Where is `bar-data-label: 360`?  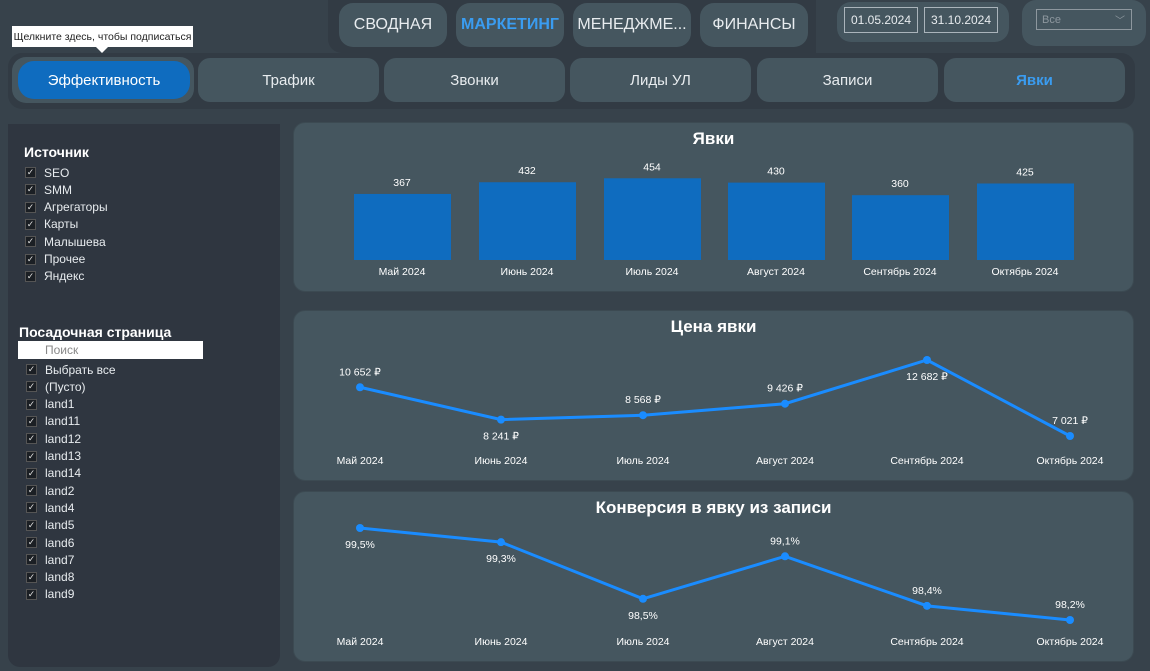
bar-data-label: 360 is located at coordinates (900, 184).